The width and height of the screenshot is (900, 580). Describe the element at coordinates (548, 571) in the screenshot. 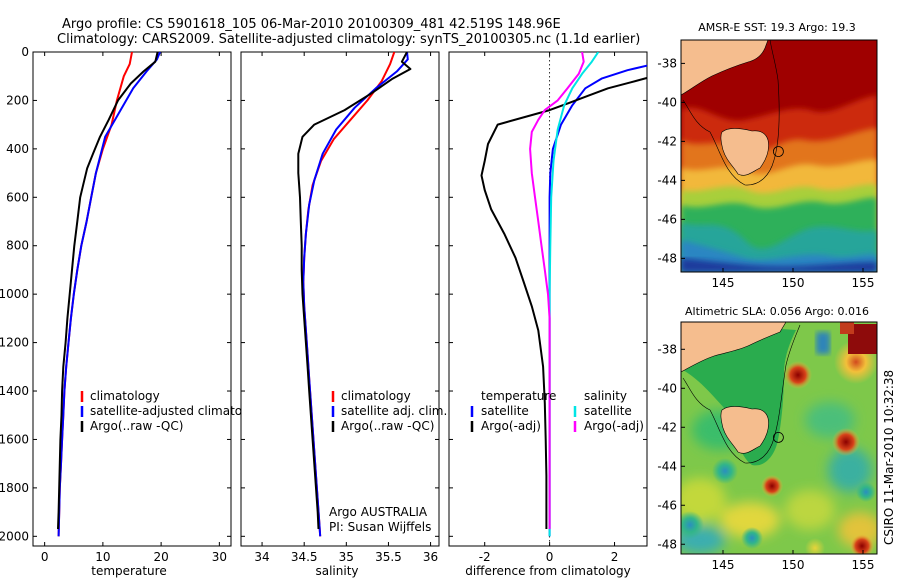

I see `difference-xlabel: difference from climatology` at that location.